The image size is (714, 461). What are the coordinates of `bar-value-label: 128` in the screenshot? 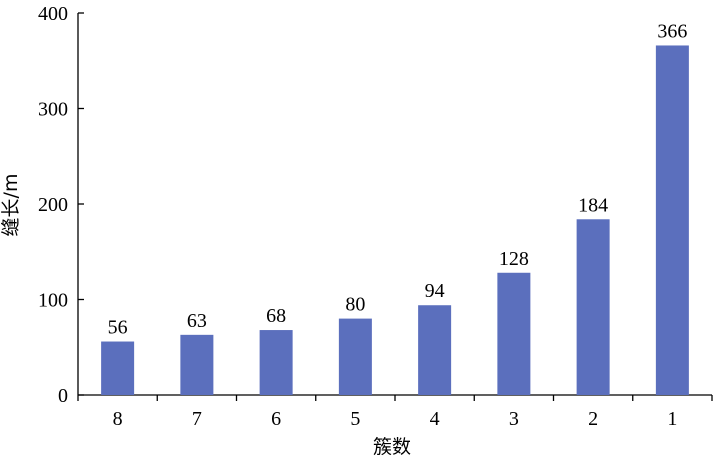 It's located at (514, 259).